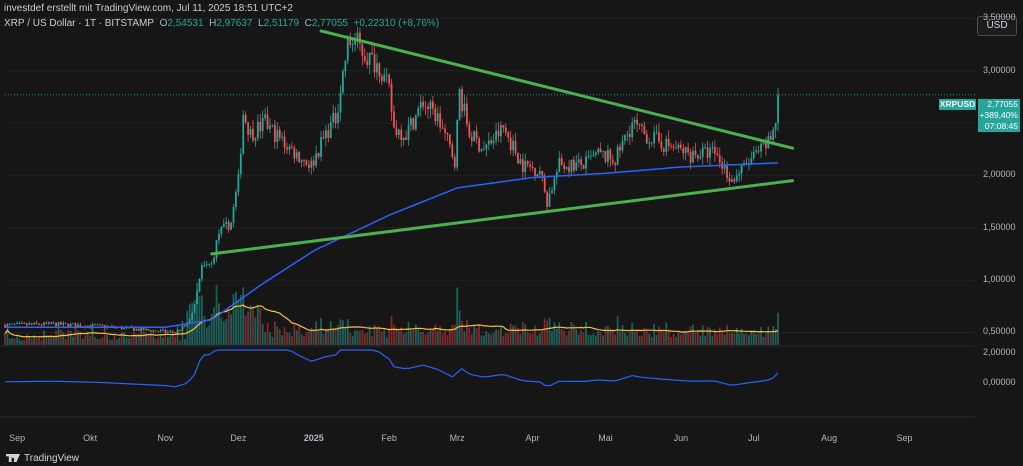  I want to click on time-tick-label: Jun, so click(681, 438).